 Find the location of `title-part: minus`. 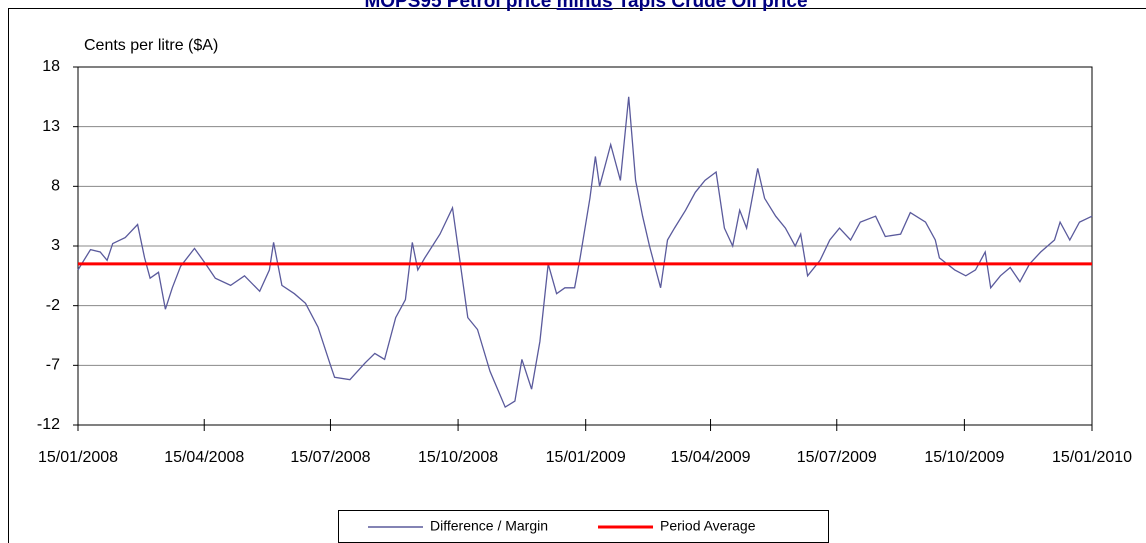

title-part: minus is located at coordinates (585, 6).